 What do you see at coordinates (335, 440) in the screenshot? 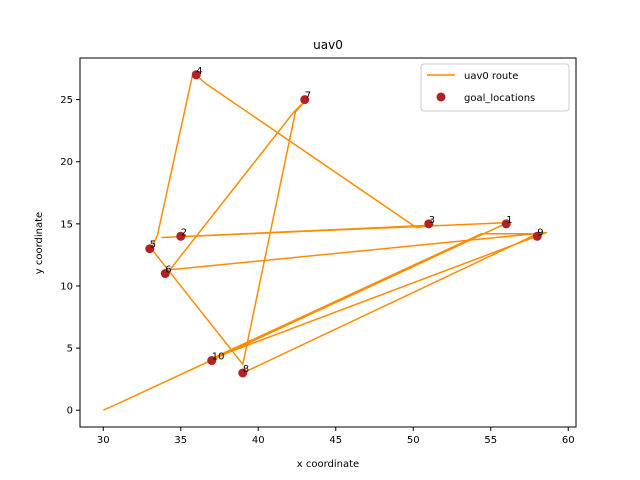
I see `x-tick-label: 45` at bounding box center [335, 440].